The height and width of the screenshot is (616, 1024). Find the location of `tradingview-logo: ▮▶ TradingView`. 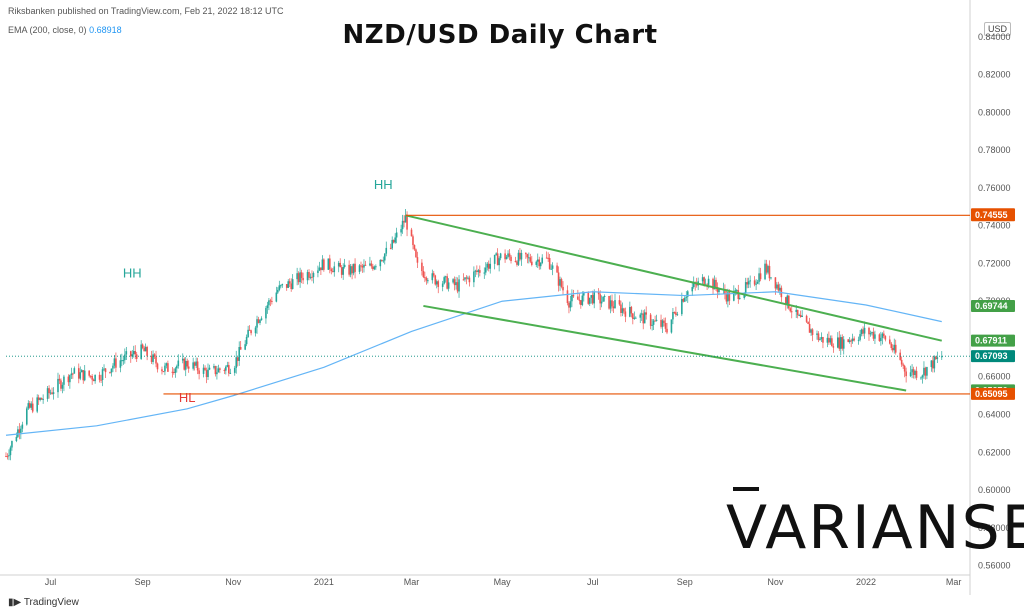

tradingview-logo: ▮▶ TradingView is located at coordinates (43, 602).